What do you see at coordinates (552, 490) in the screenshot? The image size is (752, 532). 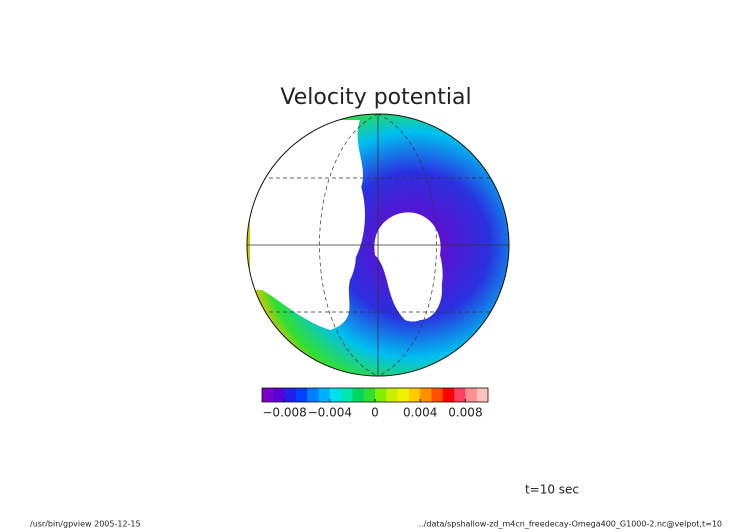 I see `annotation: t=10 sec` at bounding box center [552, 490].